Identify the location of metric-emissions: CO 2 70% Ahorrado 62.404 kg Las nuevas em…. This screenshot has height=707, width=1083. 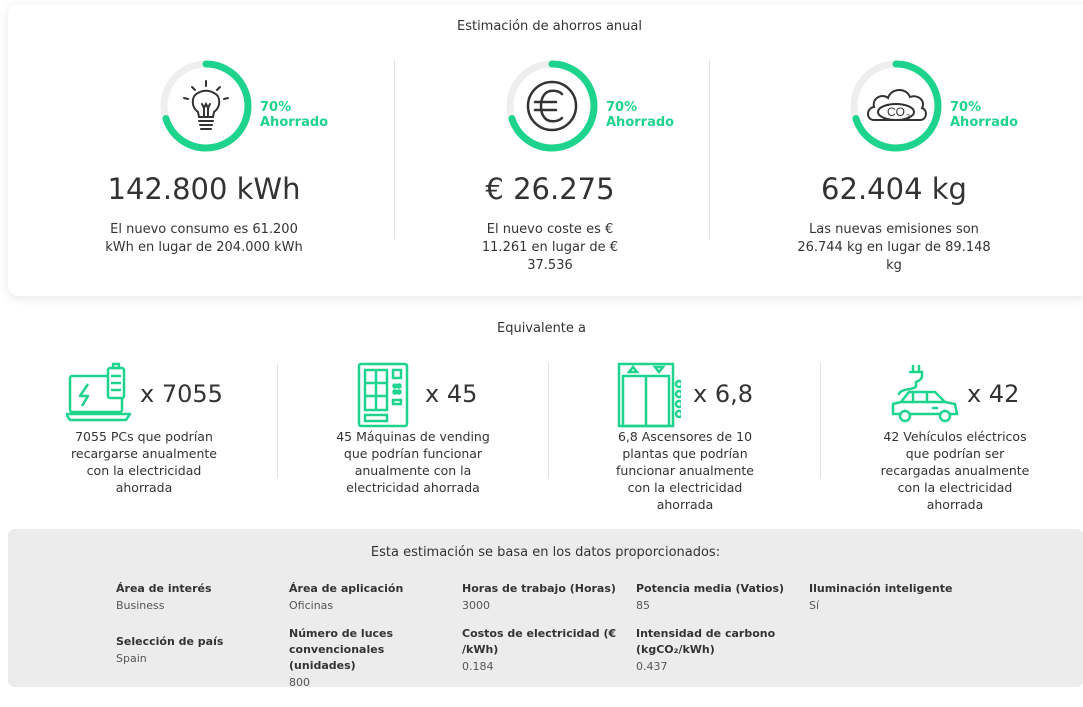
(894, 173).